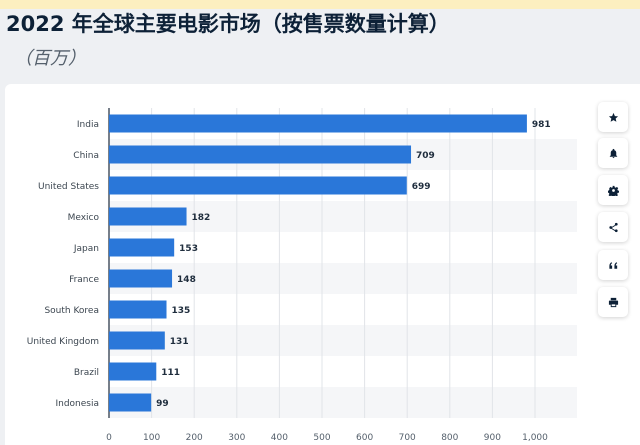 The height and width of the screenshot is (445, 640). I want to click on settings-button, so click(613, 190).